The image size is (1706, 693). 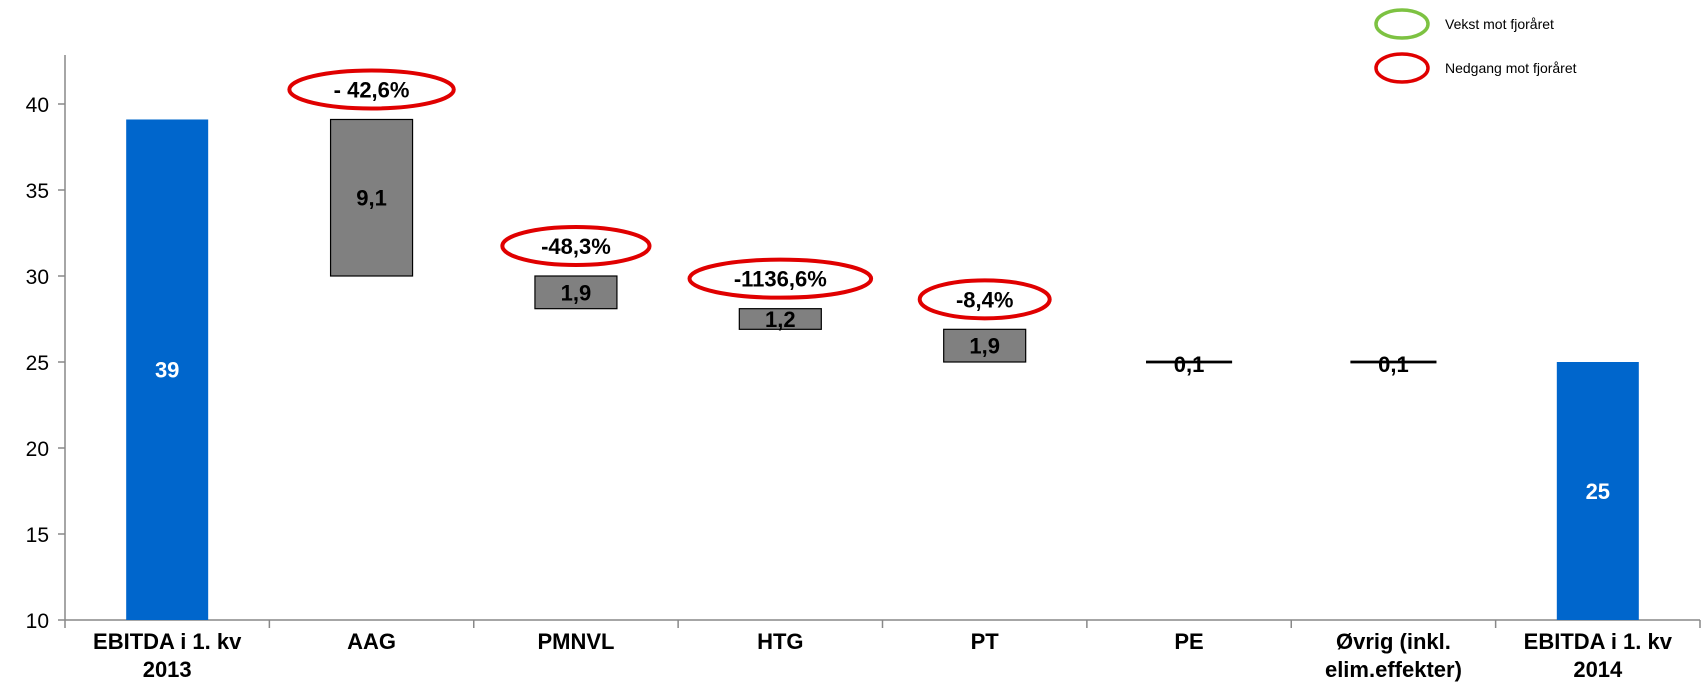 What do you see at coordinates (985, 641) in the screenshot?
I see `x-category-label: PT` at bounding box center [985, 641].